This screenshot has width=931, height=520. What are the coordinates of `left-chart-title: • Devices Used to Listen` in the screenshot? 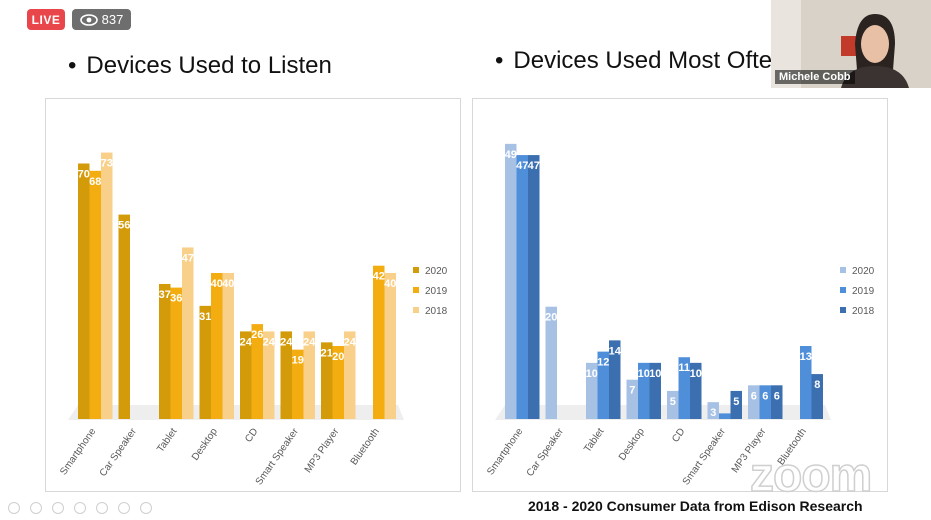 It's located at (200, 66).